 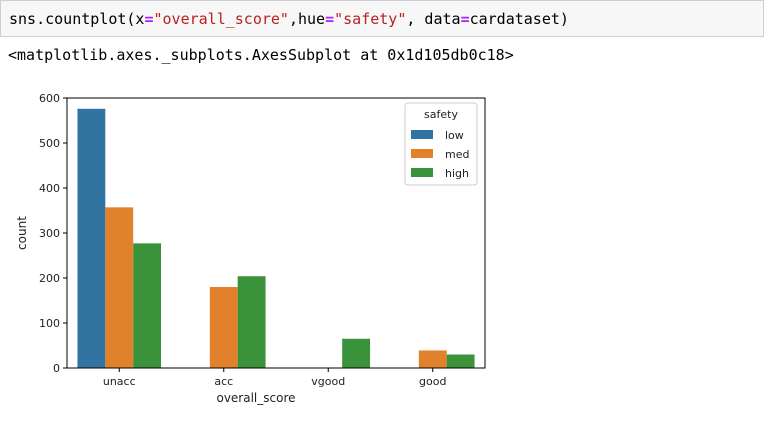 I want to click on legend-swatch-med, so click(x=422, y=153).